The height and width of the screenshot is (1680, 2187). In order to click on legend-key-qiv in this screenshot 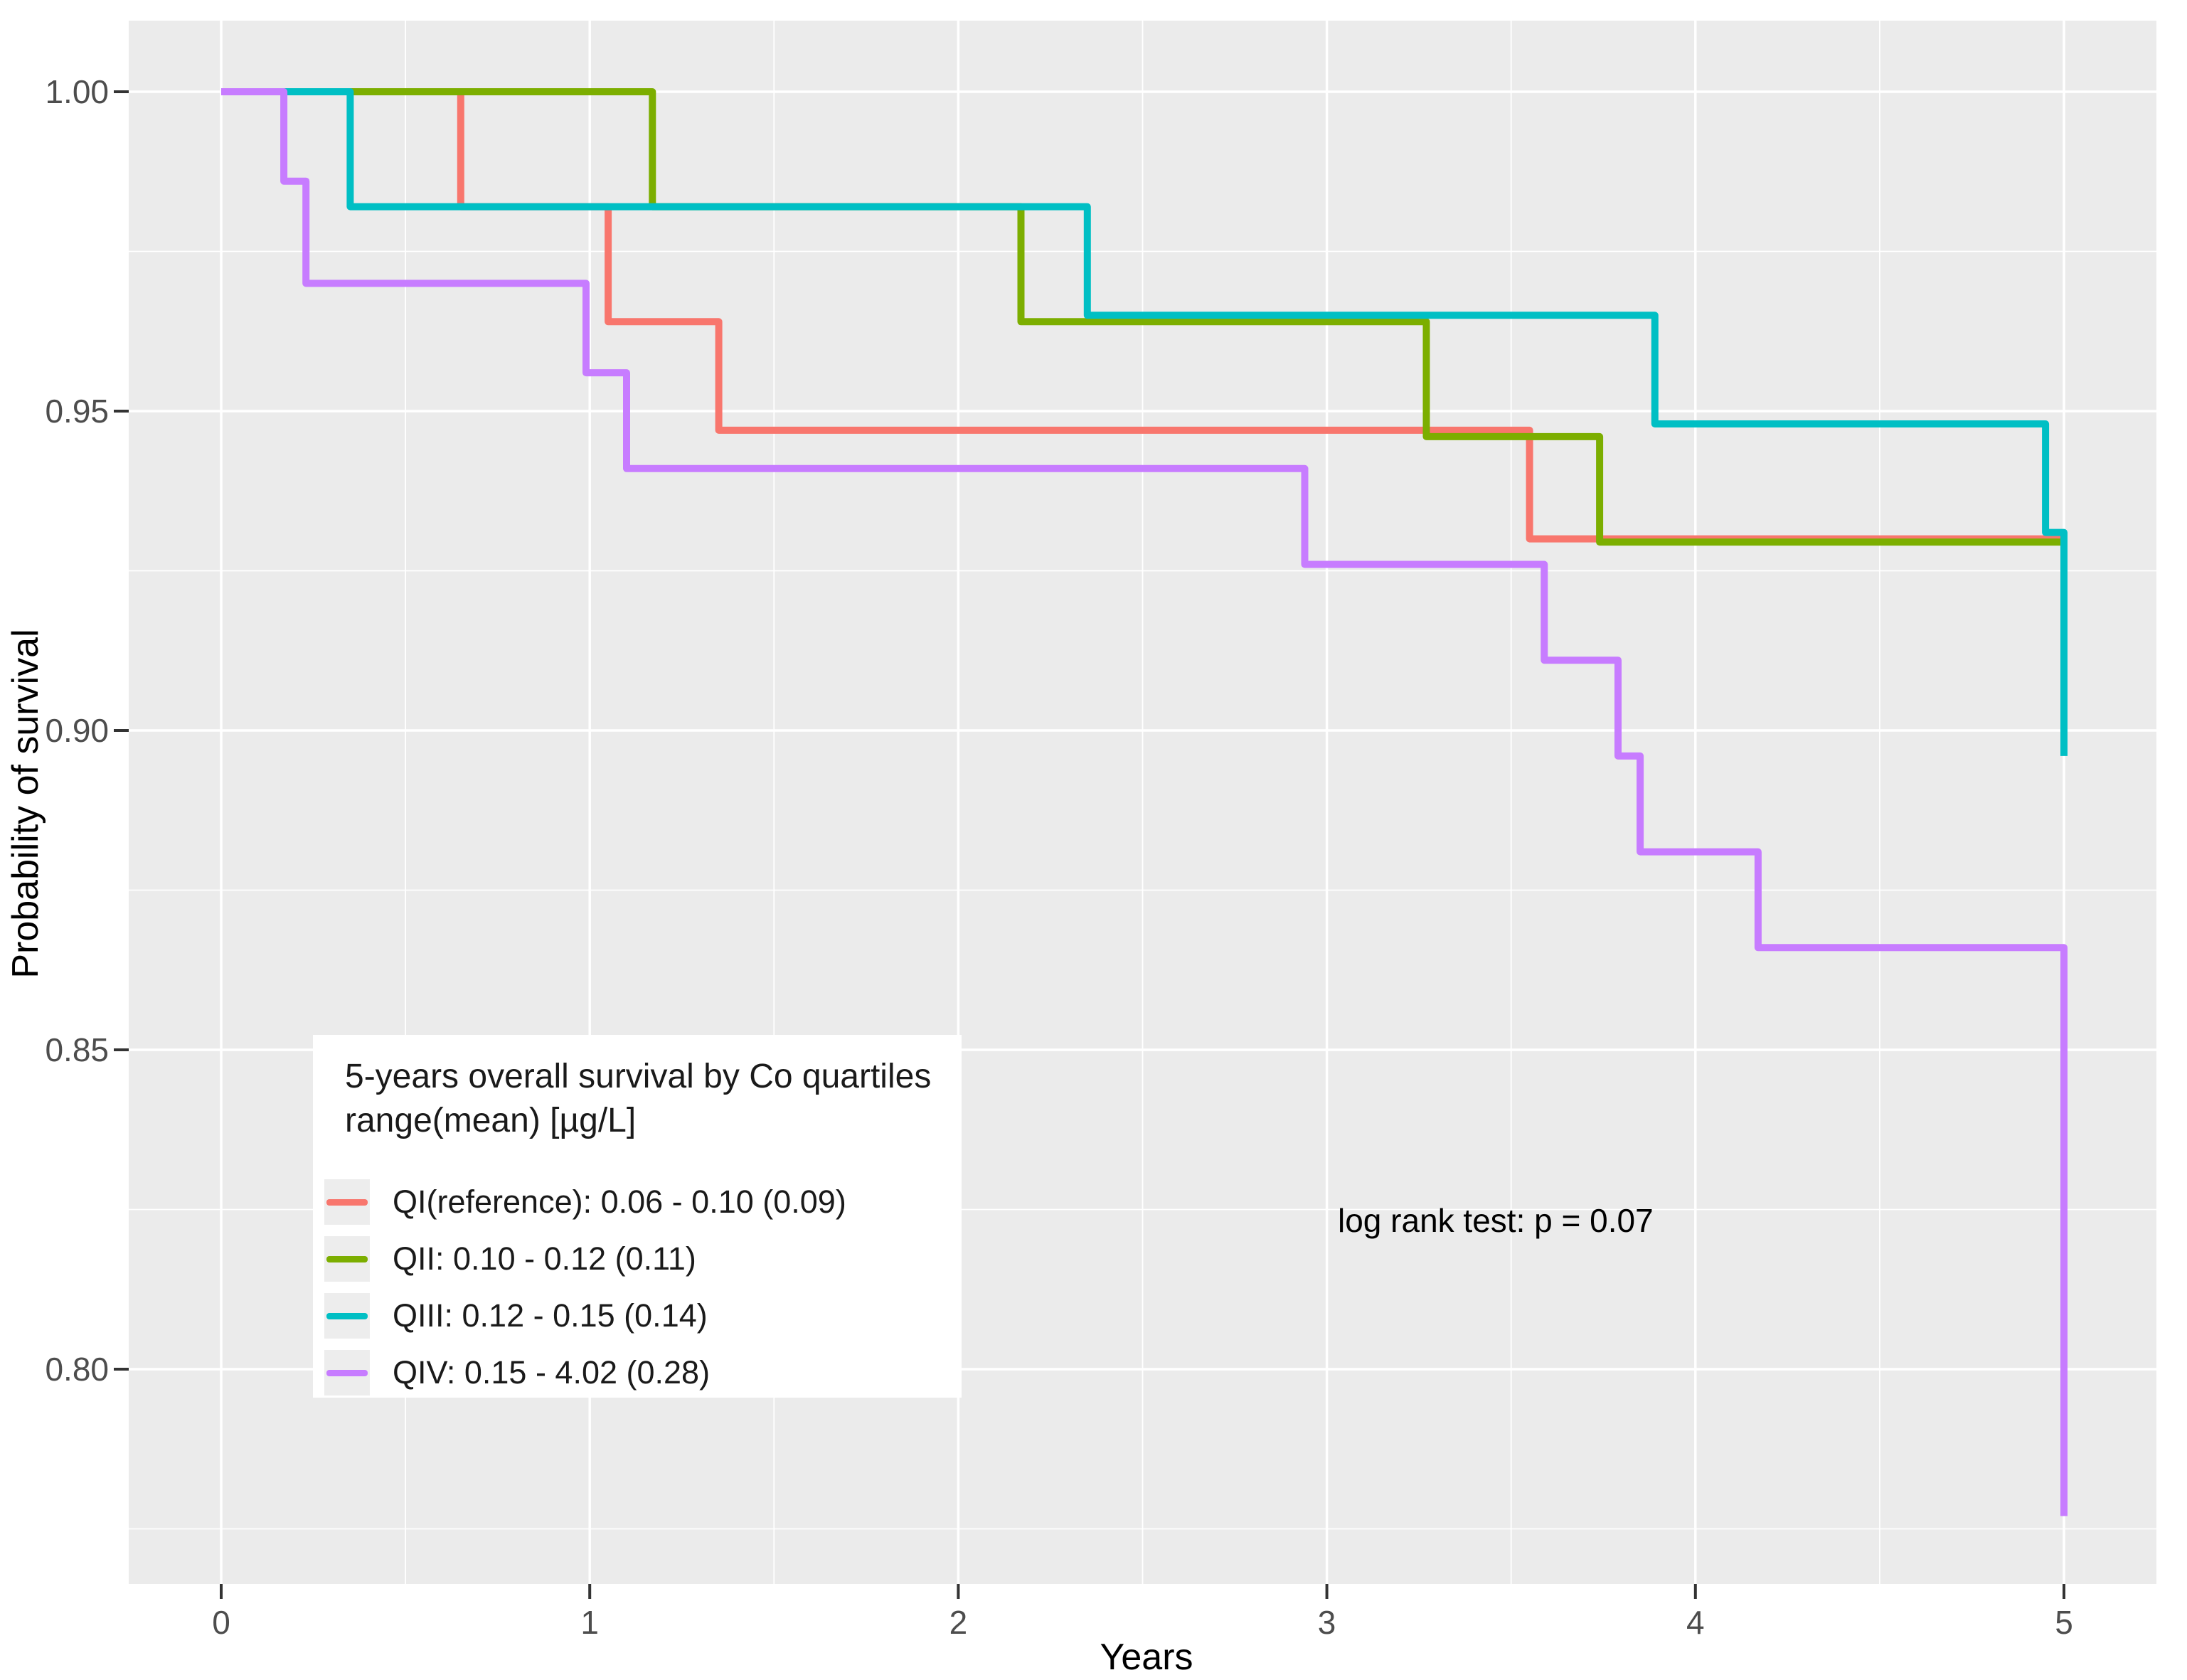, I will do `click(347, 1372)`.